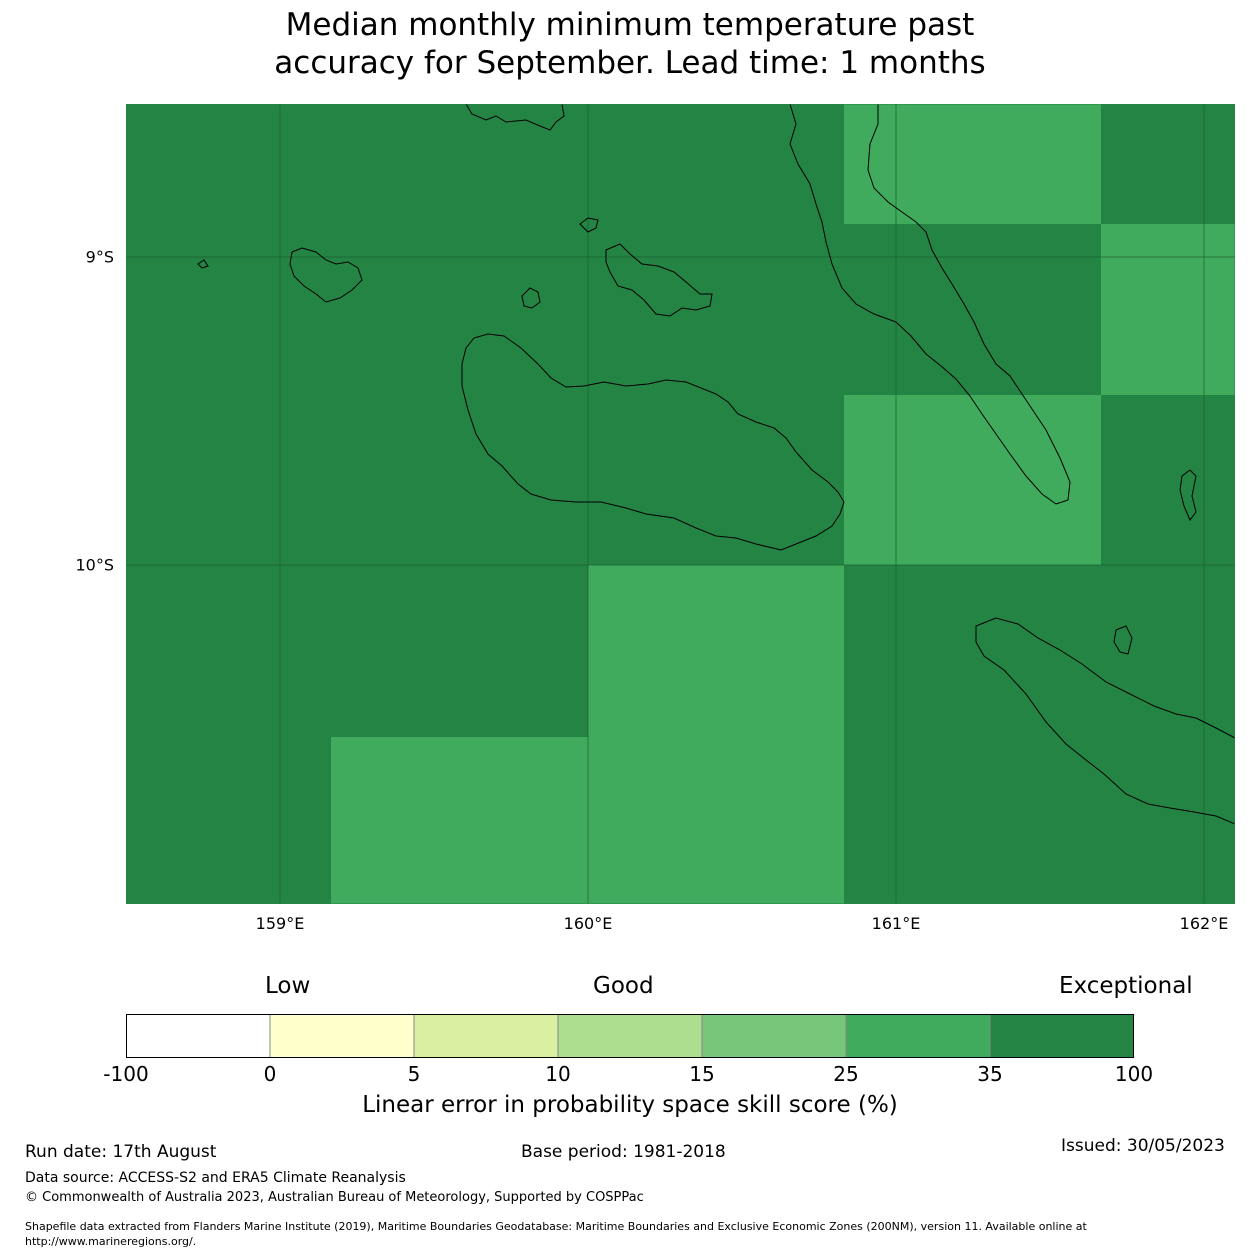  I want to click on island-small-east-coast, so click(1123, 640).